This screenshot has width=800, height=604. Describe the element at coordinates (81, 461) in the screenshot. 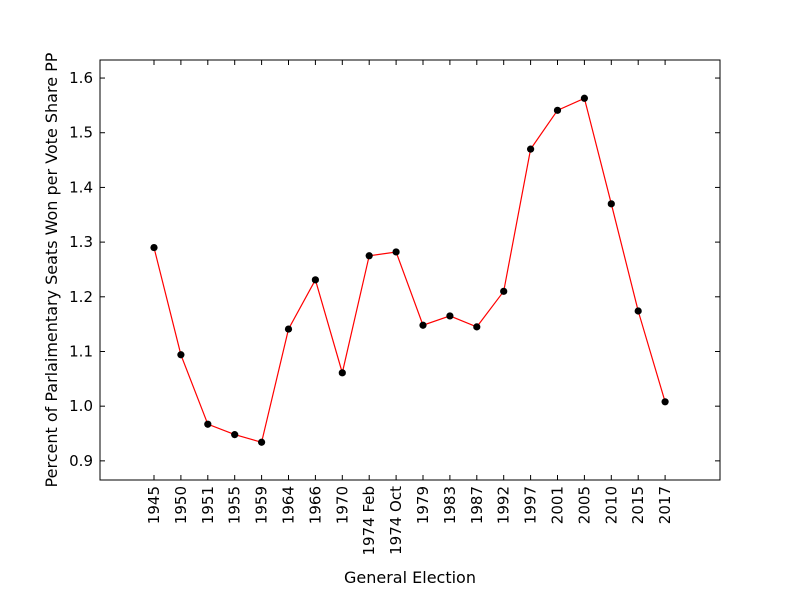

I see `y-tick-label: 0.9` at that location.